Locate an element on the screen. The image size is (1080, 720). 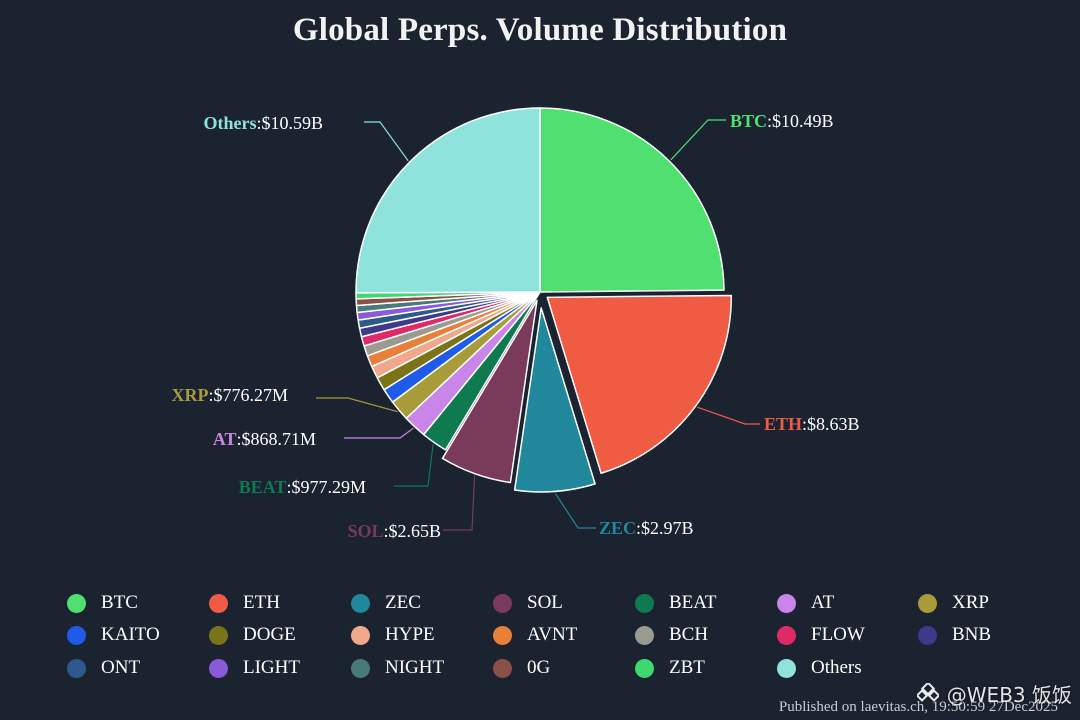
legend-item-btc: BTC is located at coordinates (102, 603).